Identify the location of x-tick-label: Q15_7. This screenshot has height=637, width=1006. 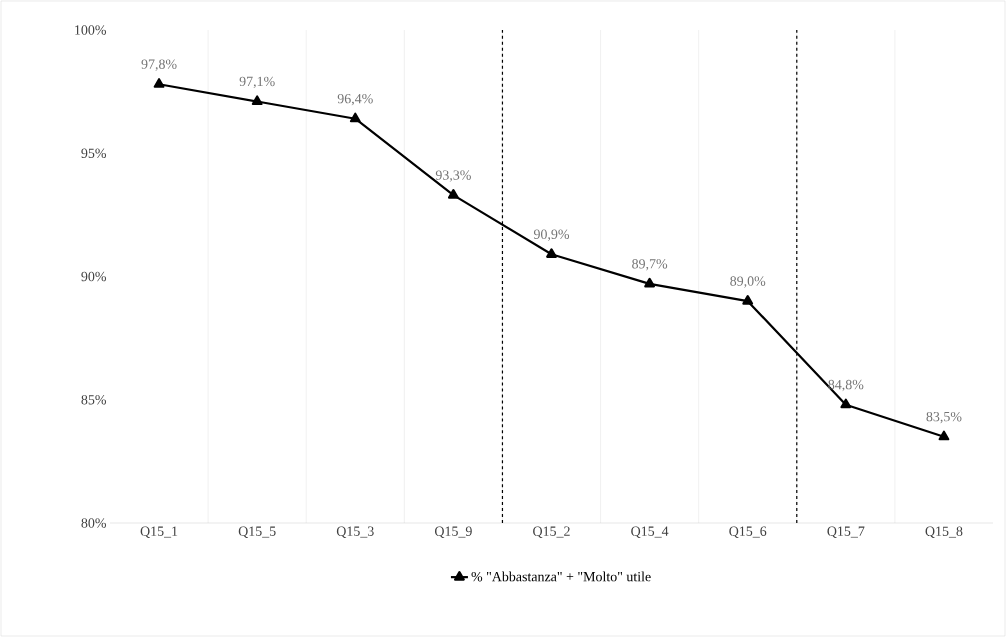
(846, 532).